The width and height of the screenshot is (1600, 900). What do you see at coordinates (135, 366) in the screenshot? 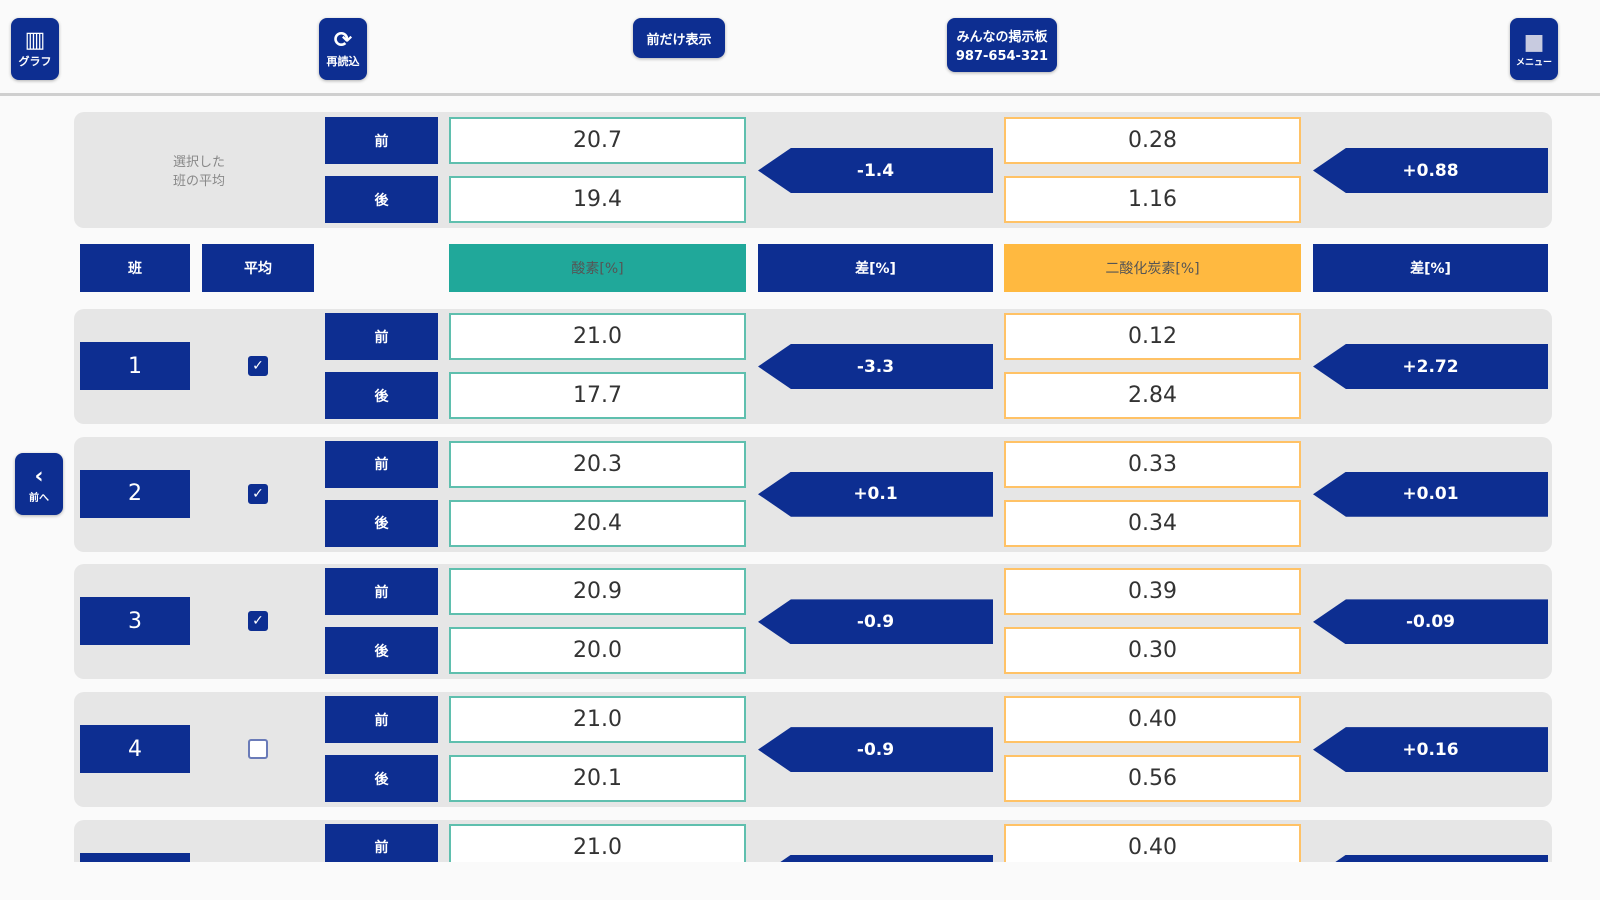
I see `group-number: 1` at bounding box center [135, 366].